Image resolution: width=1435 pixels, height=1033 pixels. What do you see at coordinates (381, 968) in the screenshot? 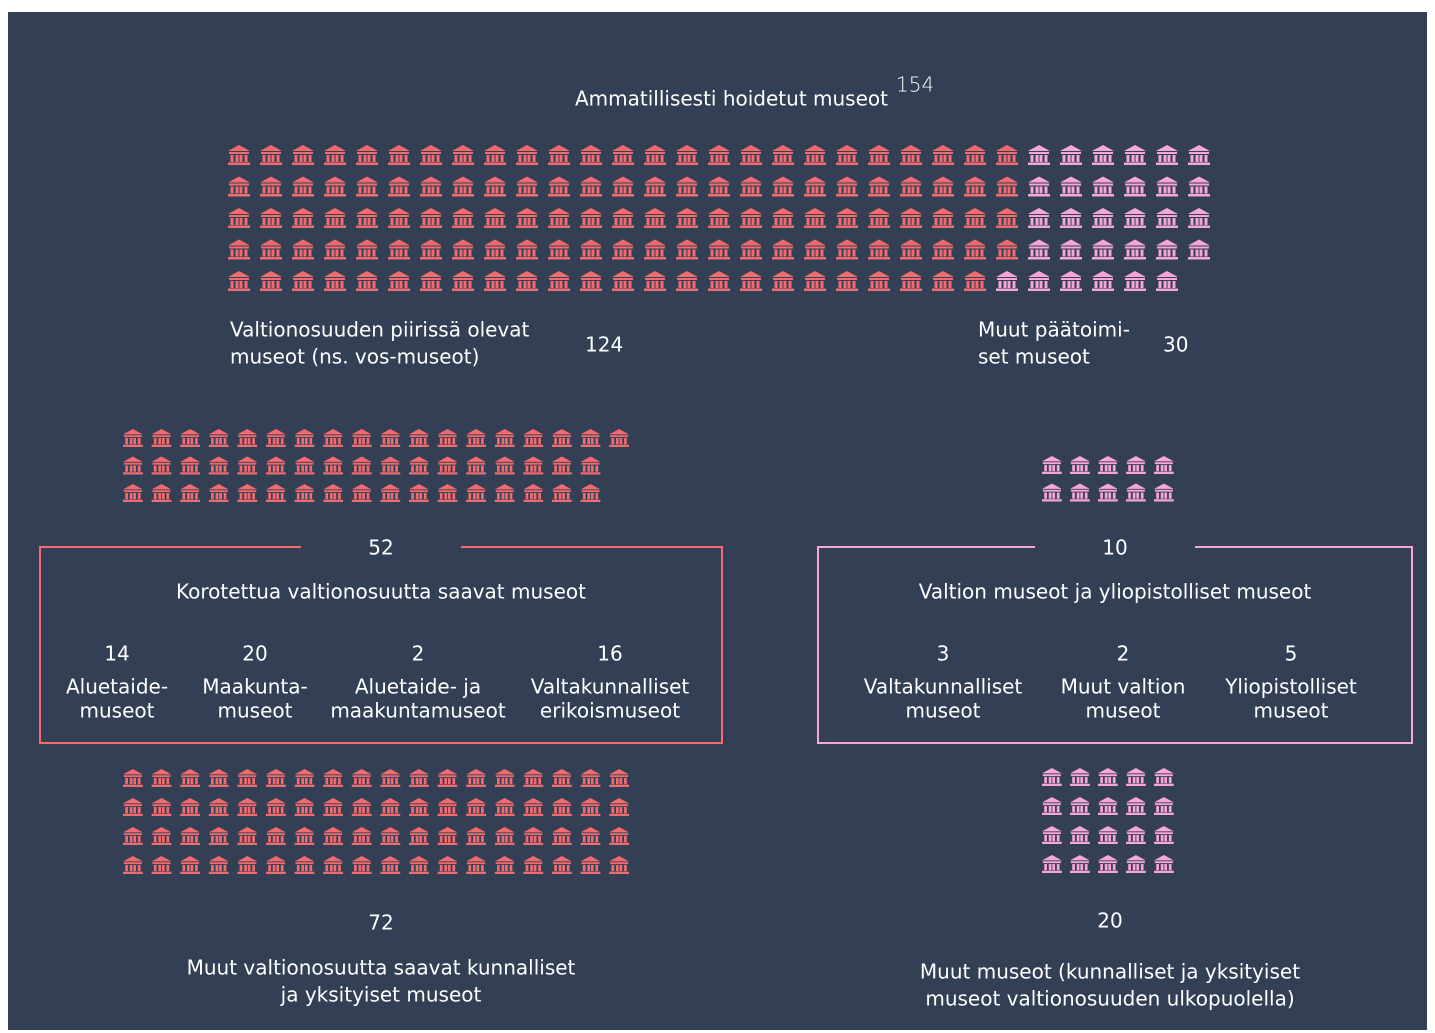
I see `label: Muut valtionosuutta saavat kunnalliset` at bounding box center [381, 968].